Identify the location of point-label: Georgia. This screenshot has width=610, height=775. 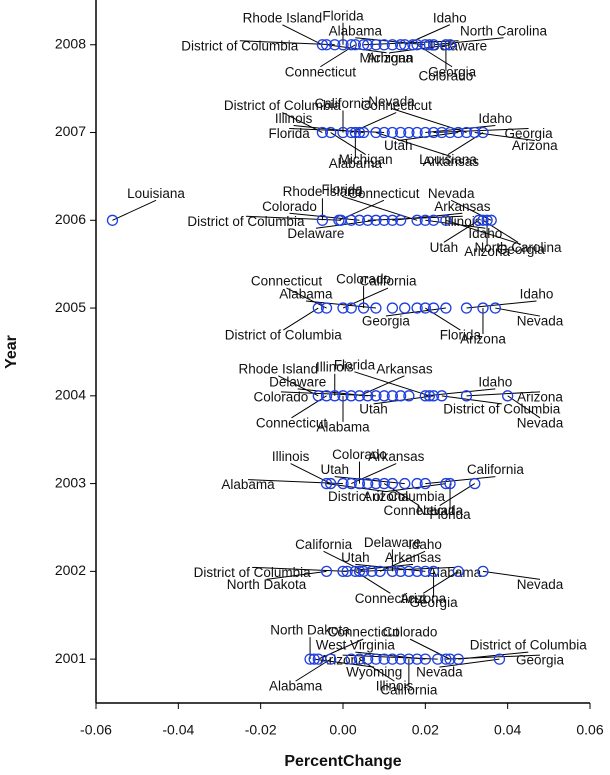
(452, 71).